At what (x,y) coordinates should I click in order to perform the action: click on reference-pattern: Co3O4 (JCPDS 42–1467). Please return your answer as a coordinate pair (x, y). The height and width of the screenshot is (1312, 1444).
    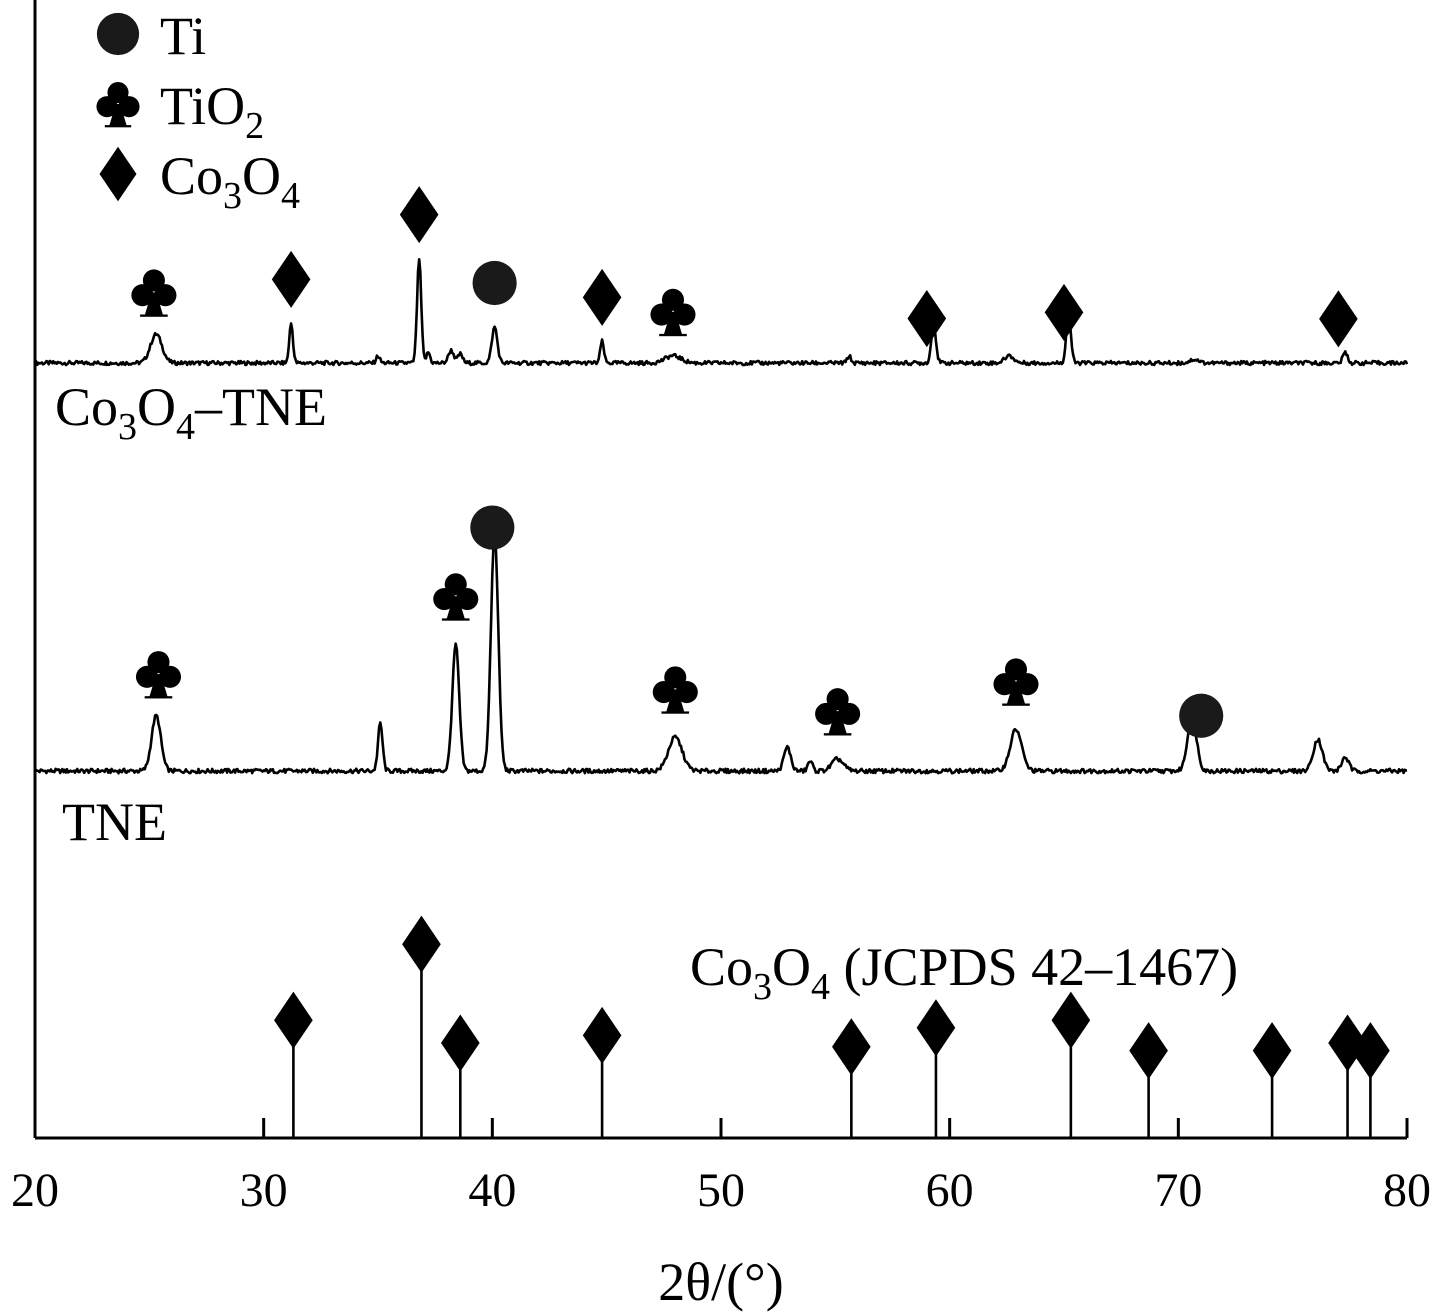
    Looking at the image, I should click on (832, 1026).